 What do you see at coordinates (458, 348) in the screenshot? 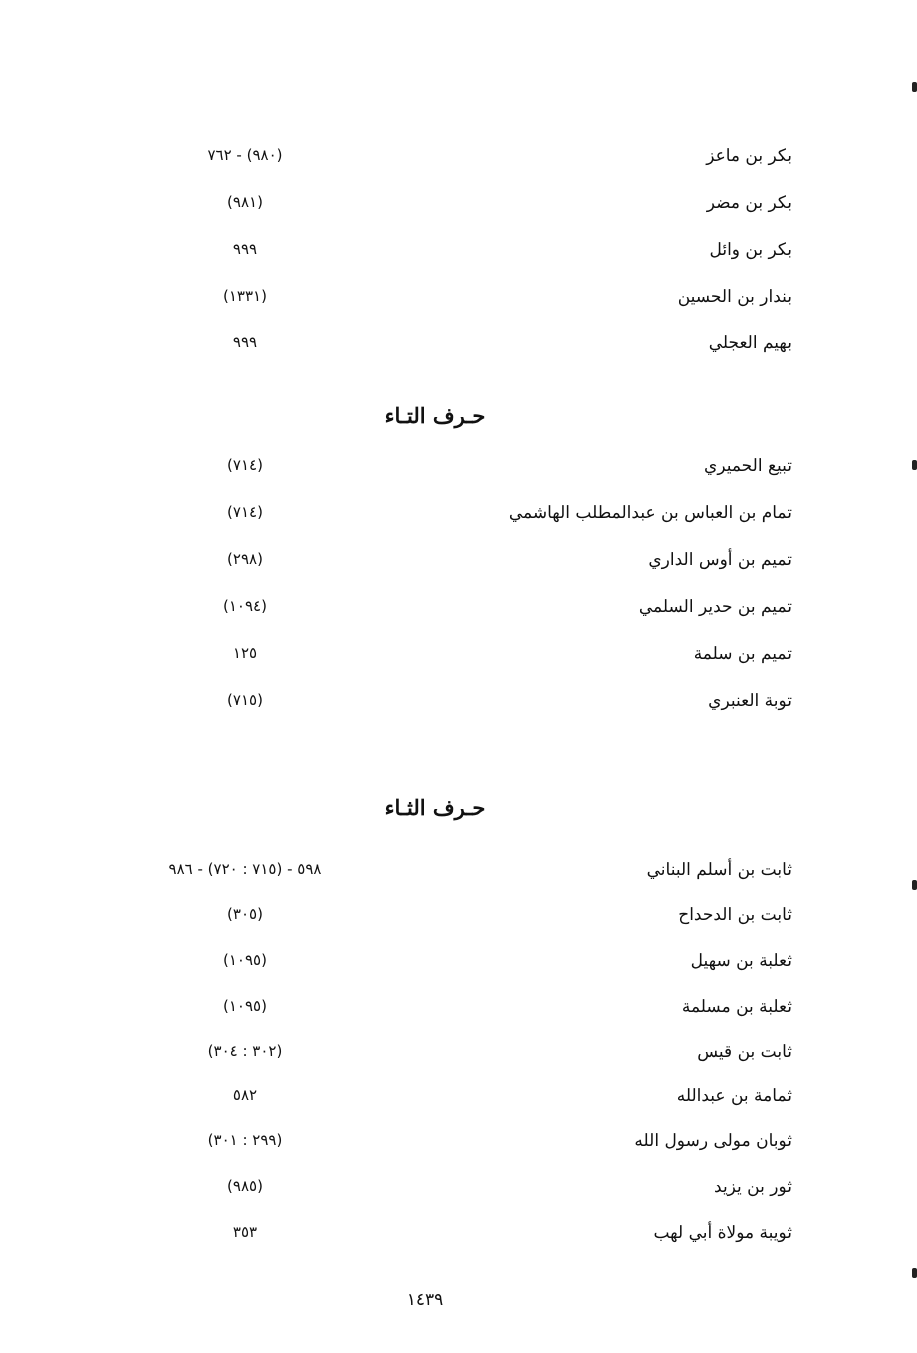
I see `index-entry: بهيم العجلي ٩٩٩` at bounding box center [458, 348].